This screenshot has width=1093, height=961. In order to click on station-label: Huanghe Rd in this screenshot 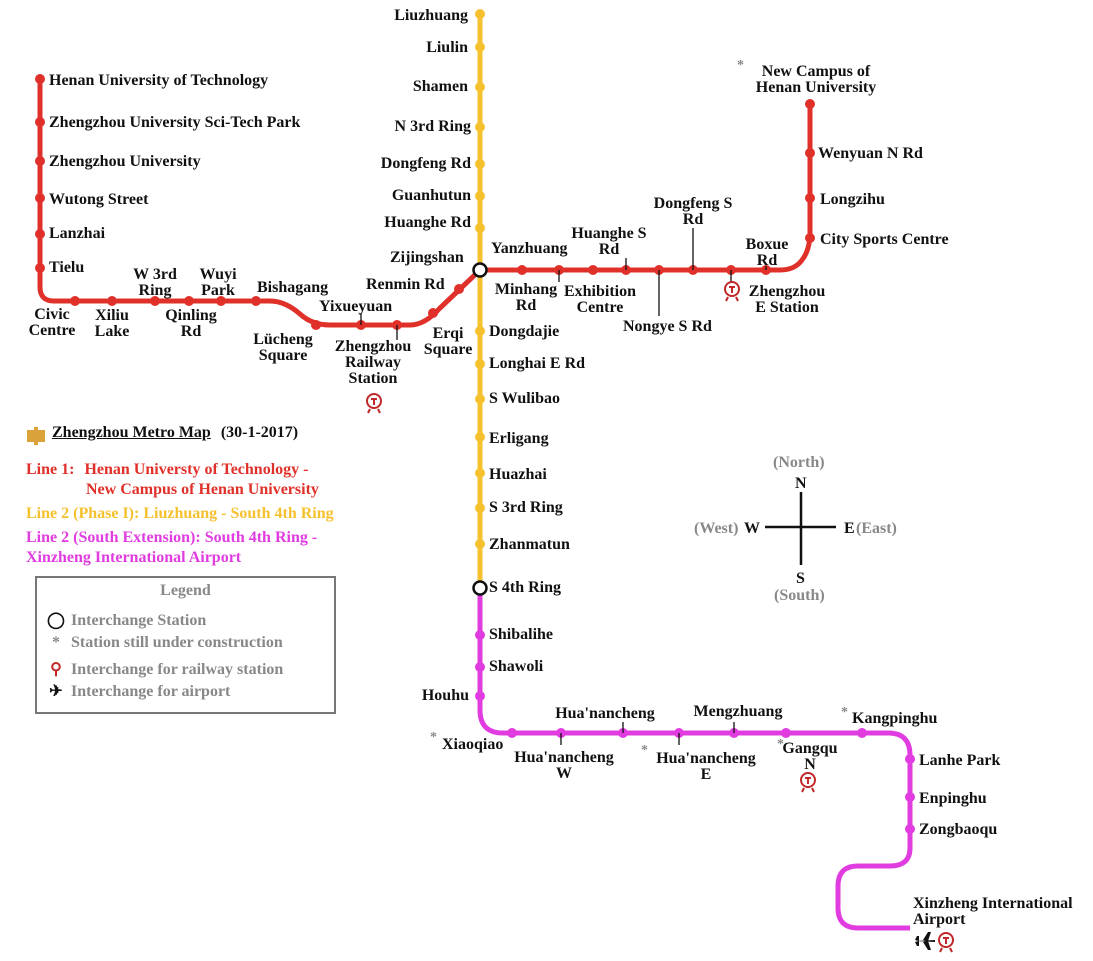, I will do `click(427, 222)`.